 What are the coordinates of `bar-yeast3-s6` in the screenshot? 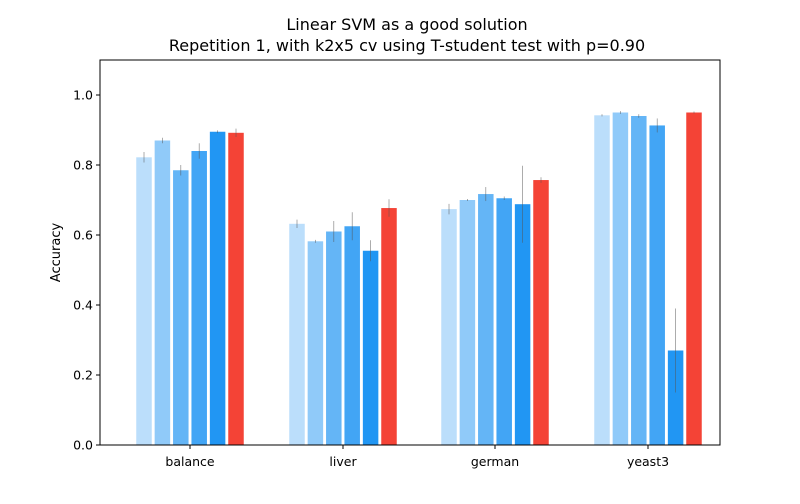 It's located at (694, 278).